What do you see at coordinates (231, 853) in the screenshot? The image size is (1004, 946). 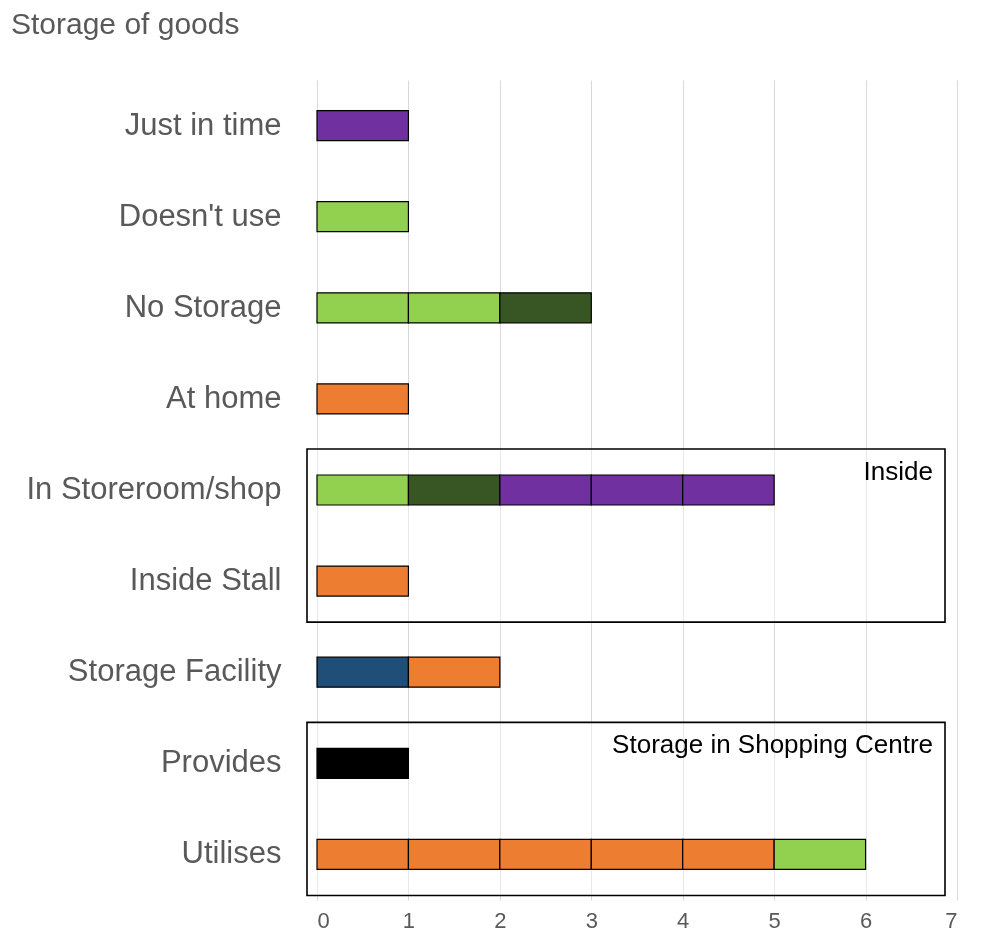 I see `y-tick-label: Utilises` at bounding box center [231, 853].